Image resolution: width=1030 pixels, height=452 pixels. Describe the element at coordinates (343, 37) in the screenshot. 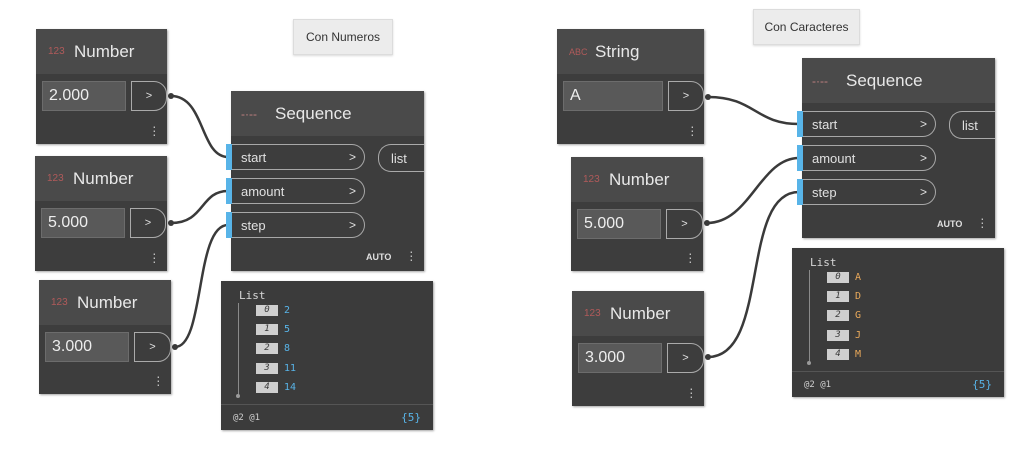

I see `group-label-numeros: Con Numeros` at that location.